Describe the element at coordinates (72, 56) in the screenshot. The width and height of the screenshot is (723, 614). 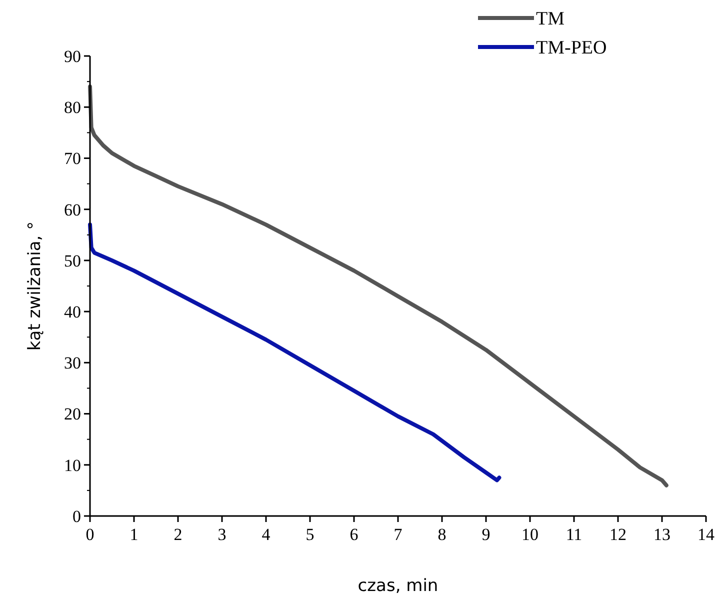
I see `y-tick-label: 90` at that location.